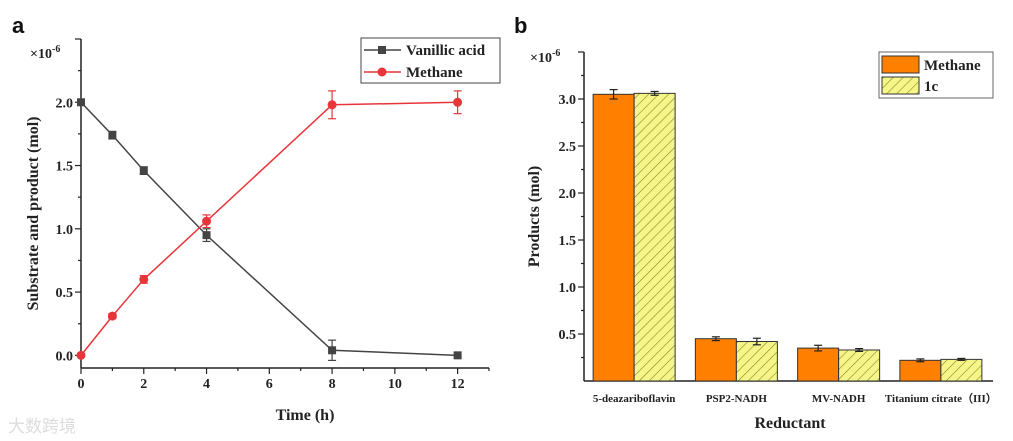 This screenshot has width=1013, height=441. What do you see at coordinates (534, 216) in the screenshot?
I see `y-axis-label: Products (mol)` at bounding box center [534, 216].